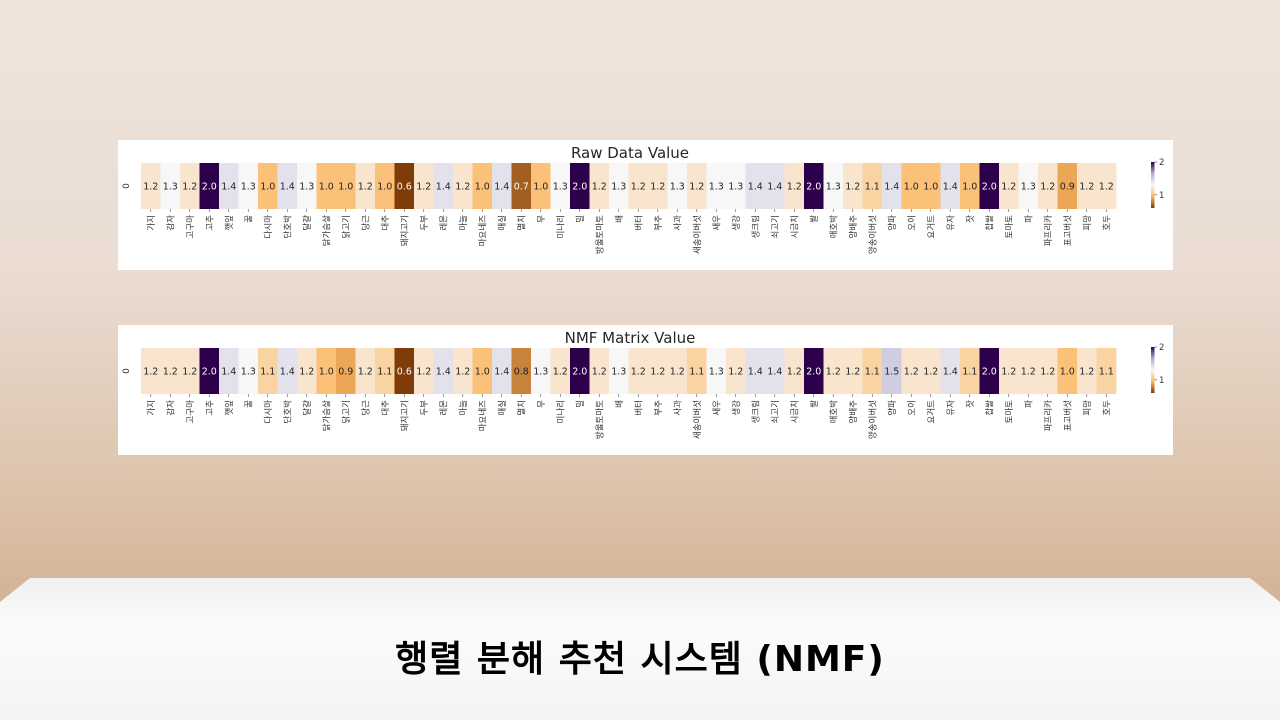  I want to click on x-tick-label: 돼지고기, so click(405, 415).